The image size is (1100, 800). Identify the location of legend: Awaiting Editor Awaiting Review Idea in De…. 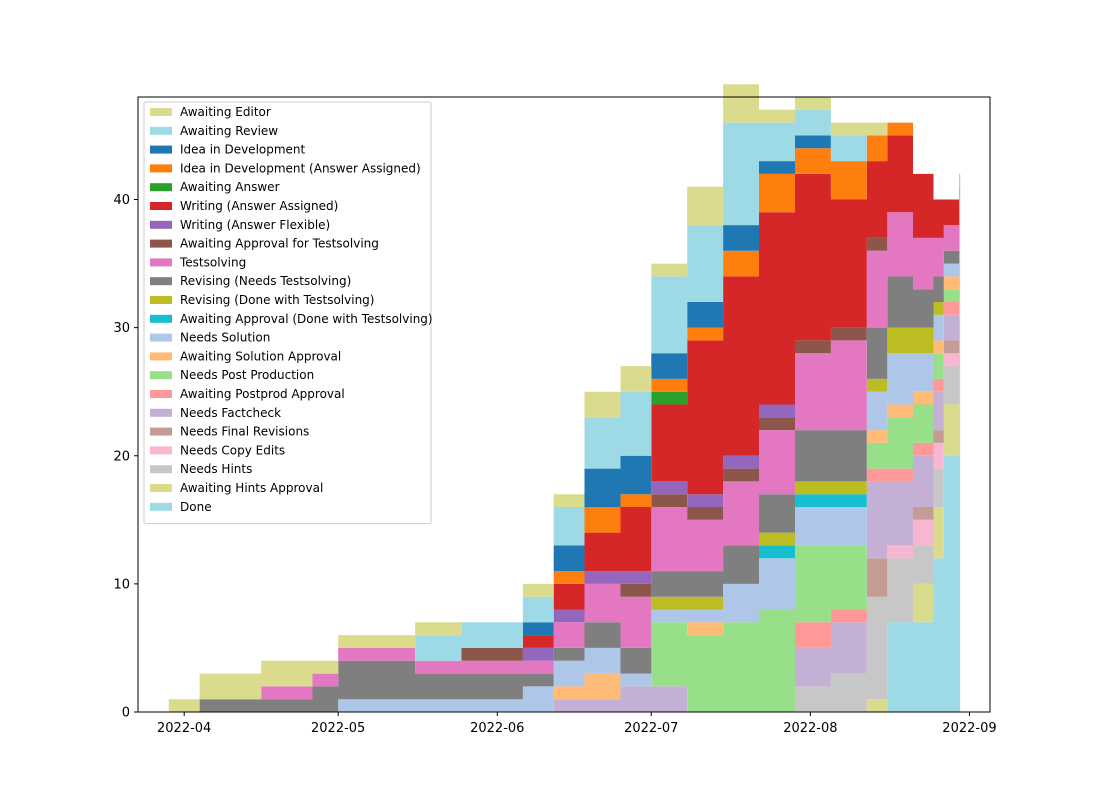
(288, 313).